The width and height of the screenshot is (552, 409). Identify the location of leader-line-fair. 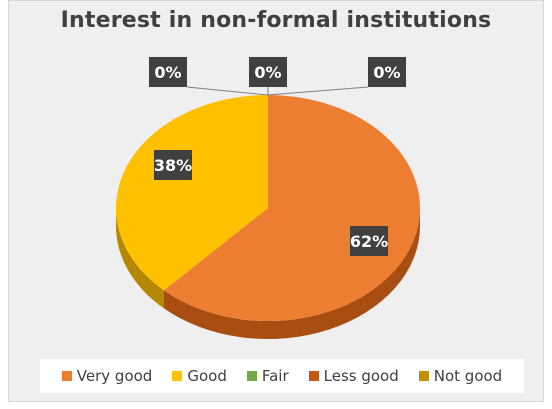
(227, 91).